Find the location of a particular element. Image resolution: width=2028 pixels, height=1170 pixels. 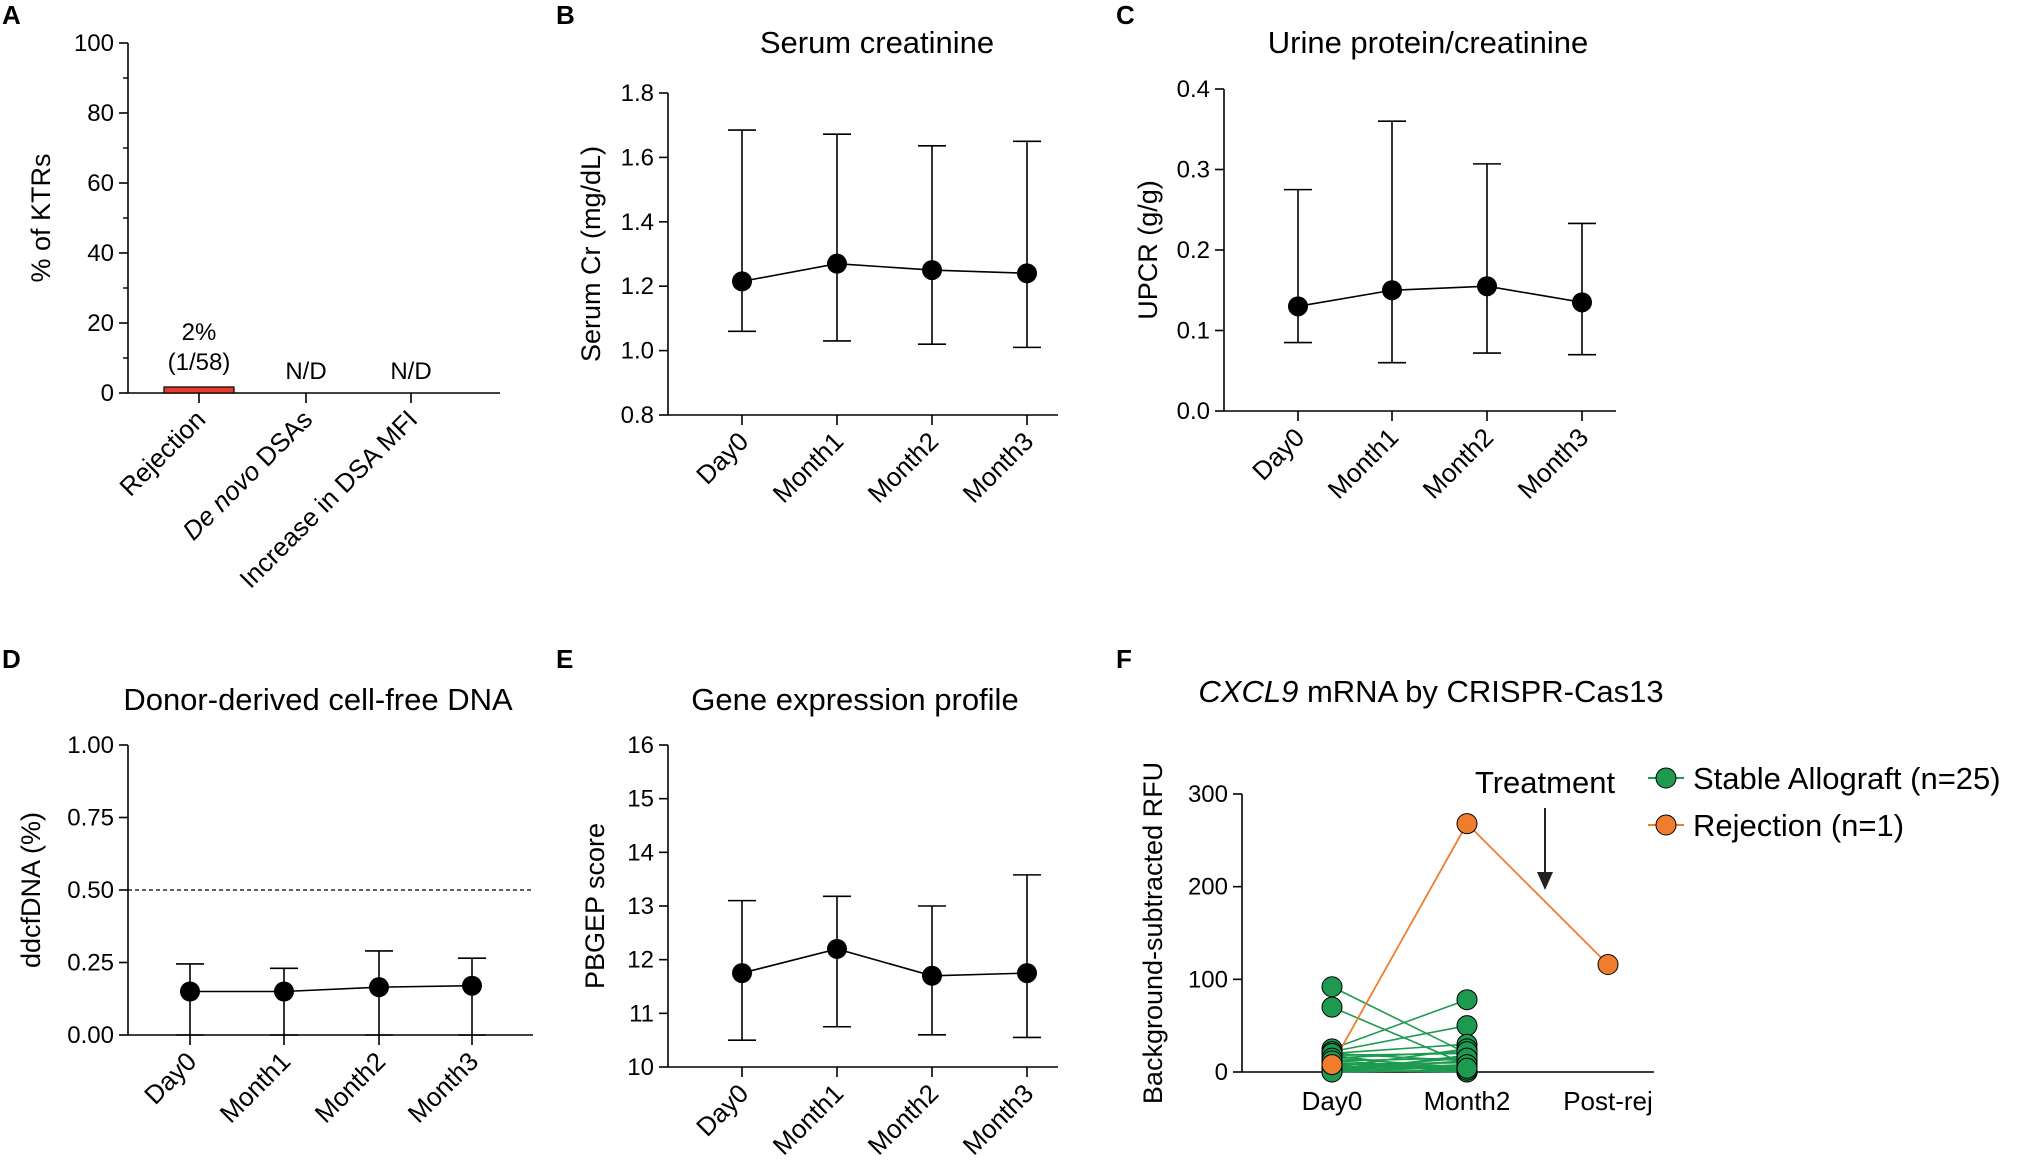

d-title: Donor-derived cell-free DNA is located at coordinates (318, 699).